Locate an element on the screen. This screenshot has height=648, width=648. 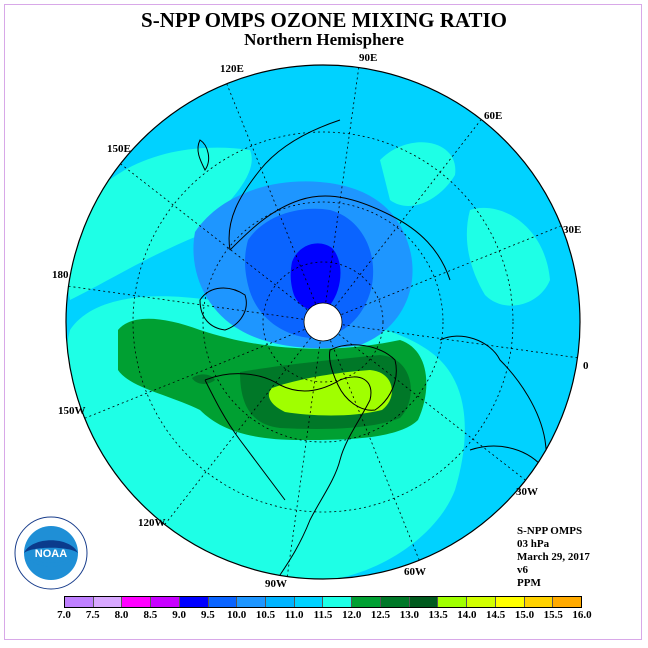
greenland-coast is located at coordinates (363, 377).